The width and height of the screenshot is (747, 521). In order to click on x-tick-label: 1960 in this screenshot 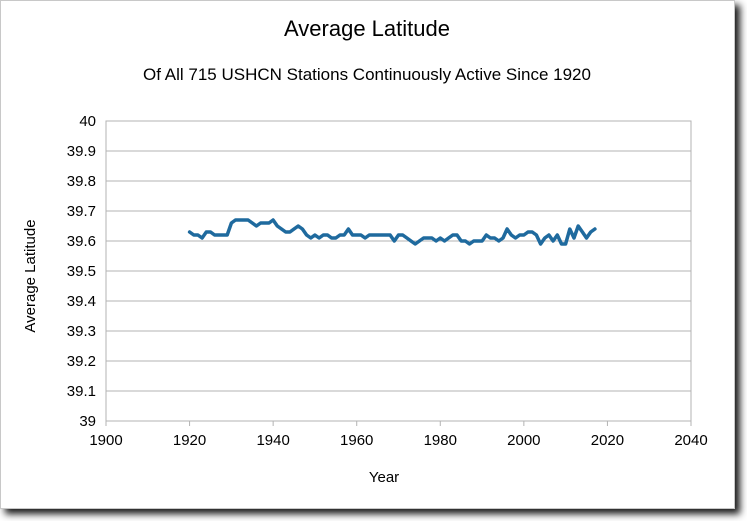, I will do `click(356, 440)`.